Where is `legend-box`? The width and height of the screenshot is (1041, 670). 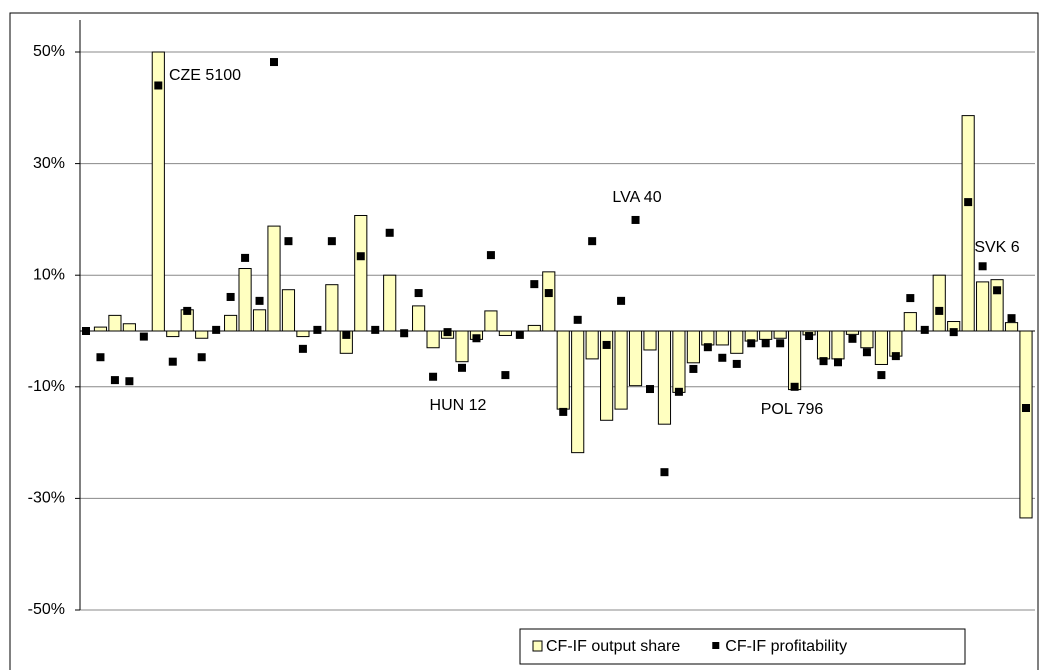 legend-box is located at coordinates (742, 646).